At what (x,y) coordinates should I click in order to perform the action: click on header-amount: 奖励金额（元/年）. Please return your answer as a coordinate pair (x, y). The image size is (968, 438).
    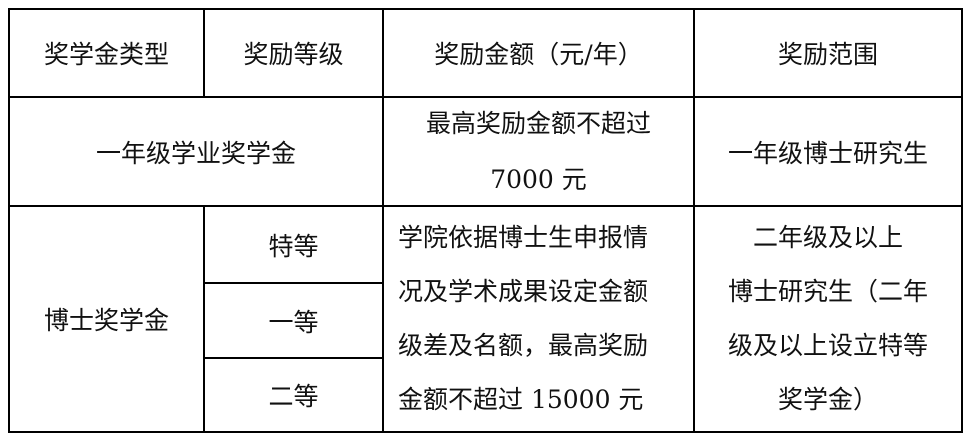
    Looking at the image, I should click on (538, 54).